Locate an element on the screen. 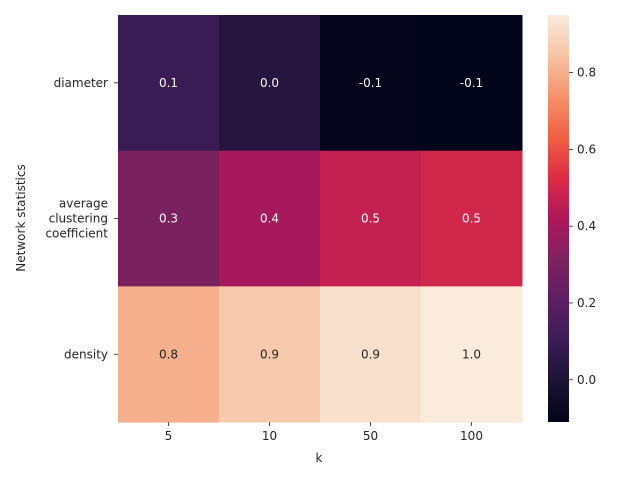  cell-value-label: 1.0 is located at coordinates (471, 354).